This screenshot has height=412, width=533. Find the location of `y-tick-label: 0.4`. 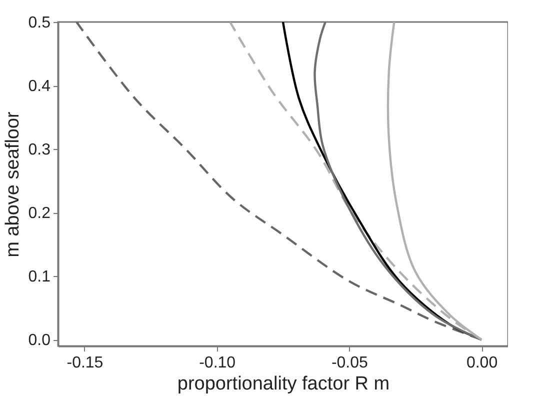

y-tick-label: 0.4 is located at coordinates (39, 87).